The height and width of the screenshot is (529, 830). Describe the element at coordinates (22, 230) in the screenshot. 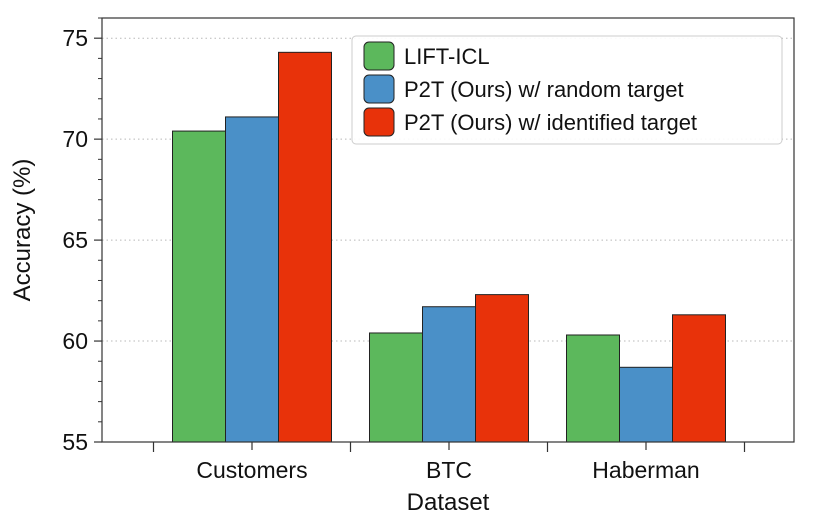

I see `y-axis-title: Accuracy (%)` at that location.